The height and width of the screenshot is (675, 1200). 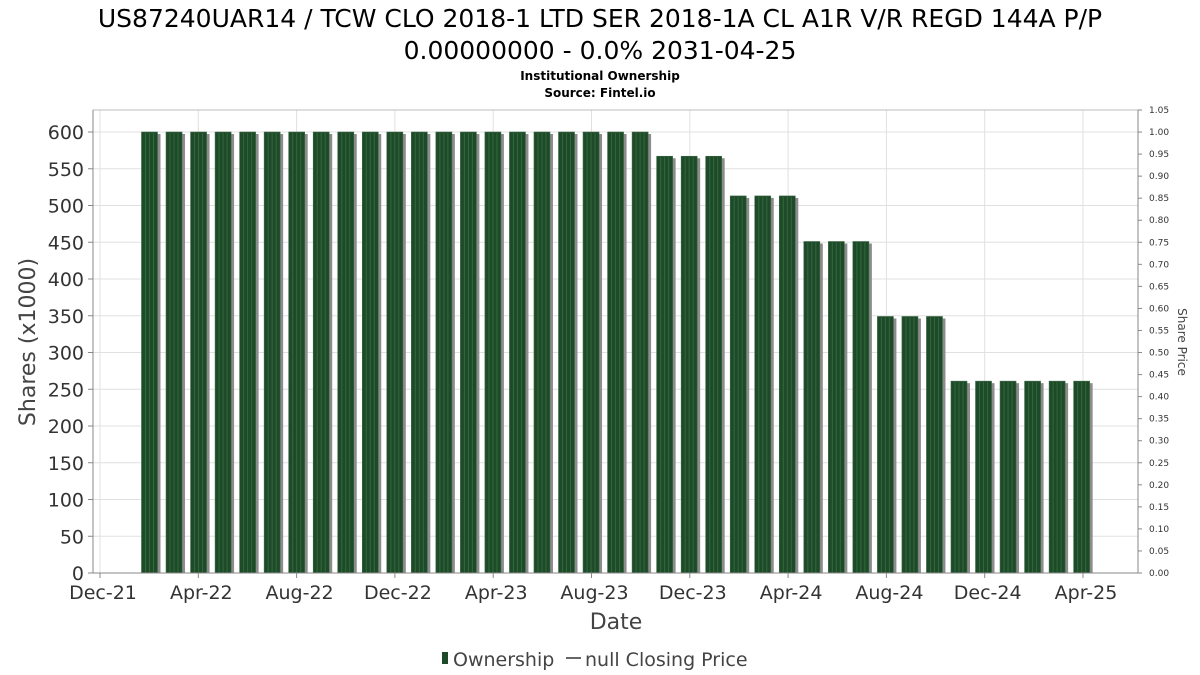 What do you see at coordinates (1182, 342) in the screenshot?
I see `y2-axis-label: Share Price` at bounding box center [1182, 342].